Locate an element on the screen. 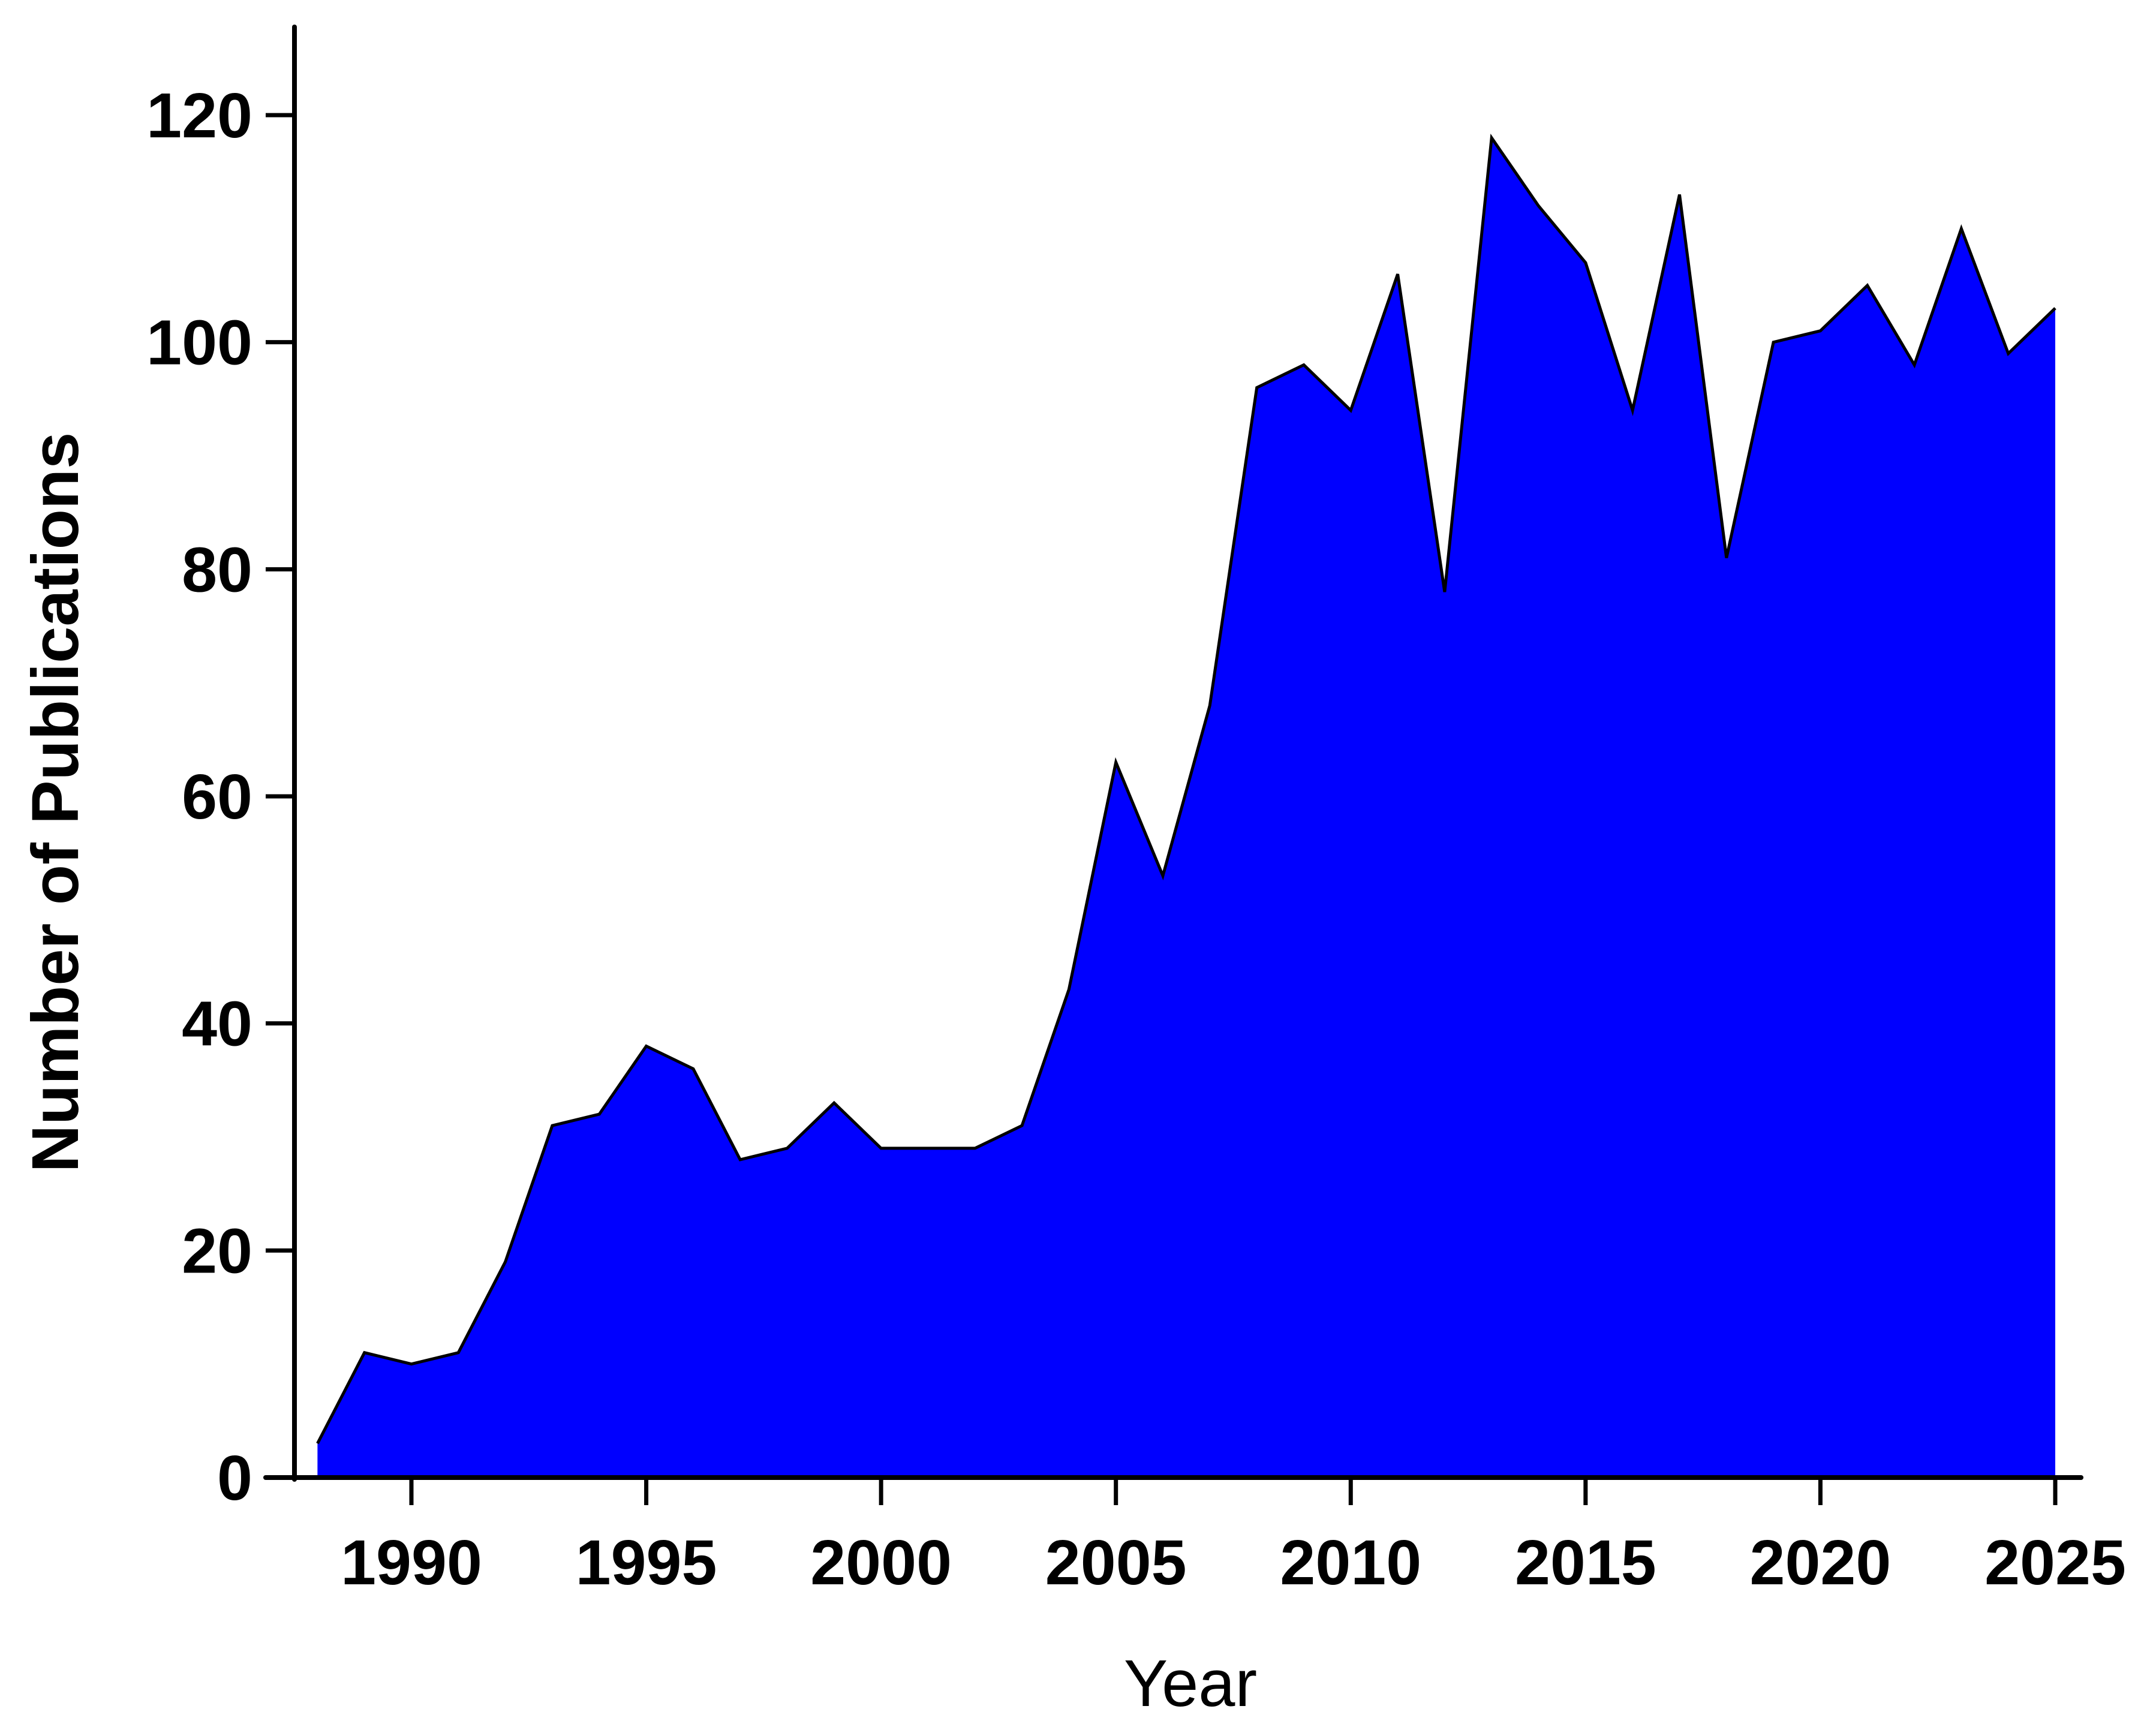  x-tick-label-2005: 2005 is located at coordinates (1116, 1562).